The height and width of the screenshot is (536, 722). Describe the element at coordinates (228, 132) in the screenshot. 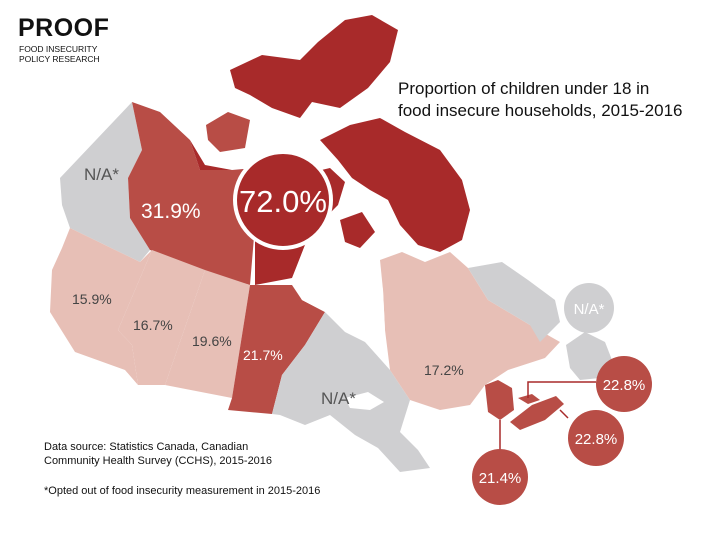

I see `region-nwt-island` at that location.